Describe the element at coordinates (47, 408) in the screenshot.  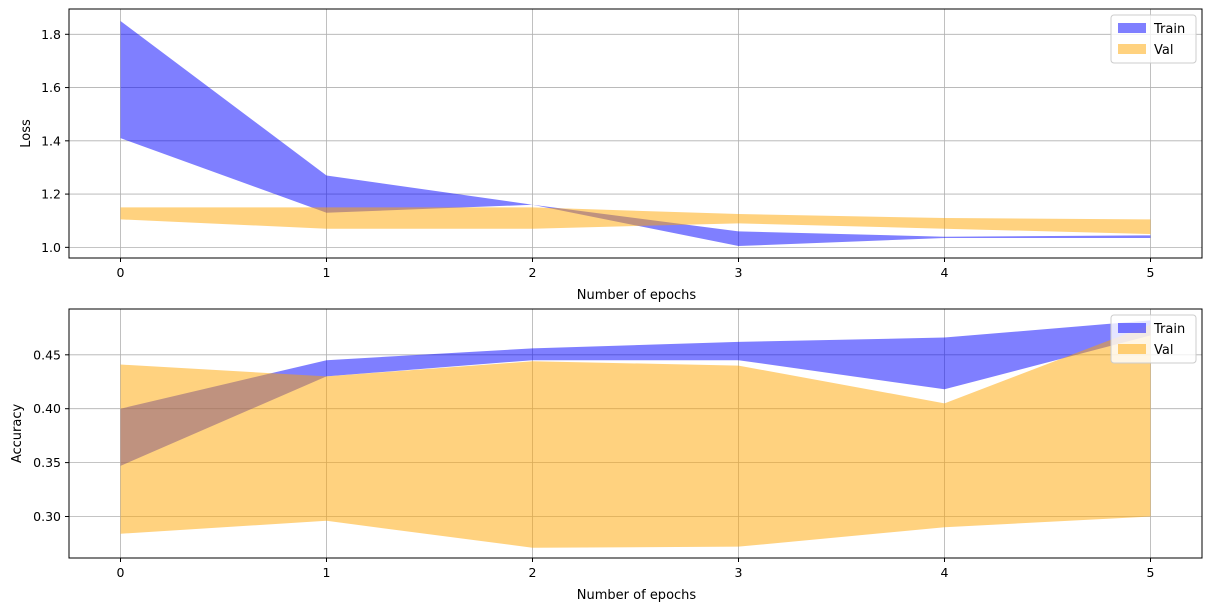
I see `y-tick-label: 0.40` at that location.